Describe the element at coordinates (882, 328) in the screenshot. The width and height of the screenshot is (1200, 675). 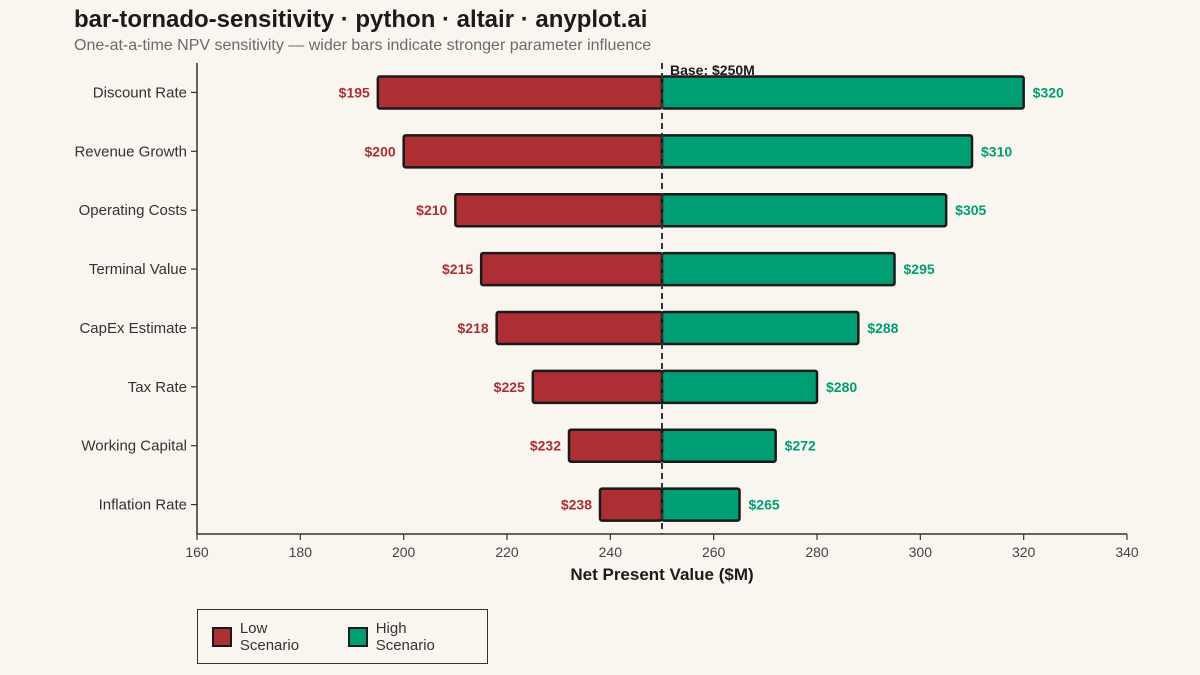
I see `data-label-high-4: $288` at that location.